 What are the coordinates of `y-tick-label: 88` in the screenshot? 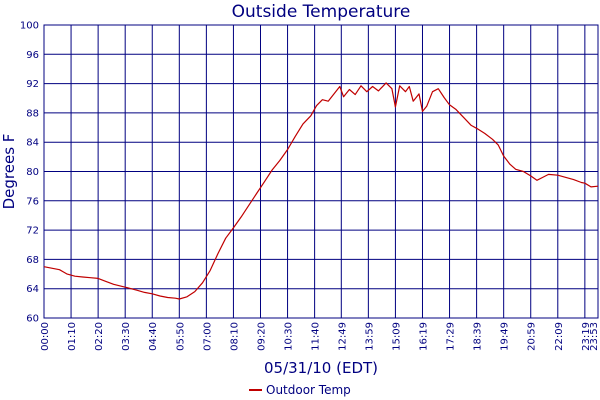 It's located at (32, 113).